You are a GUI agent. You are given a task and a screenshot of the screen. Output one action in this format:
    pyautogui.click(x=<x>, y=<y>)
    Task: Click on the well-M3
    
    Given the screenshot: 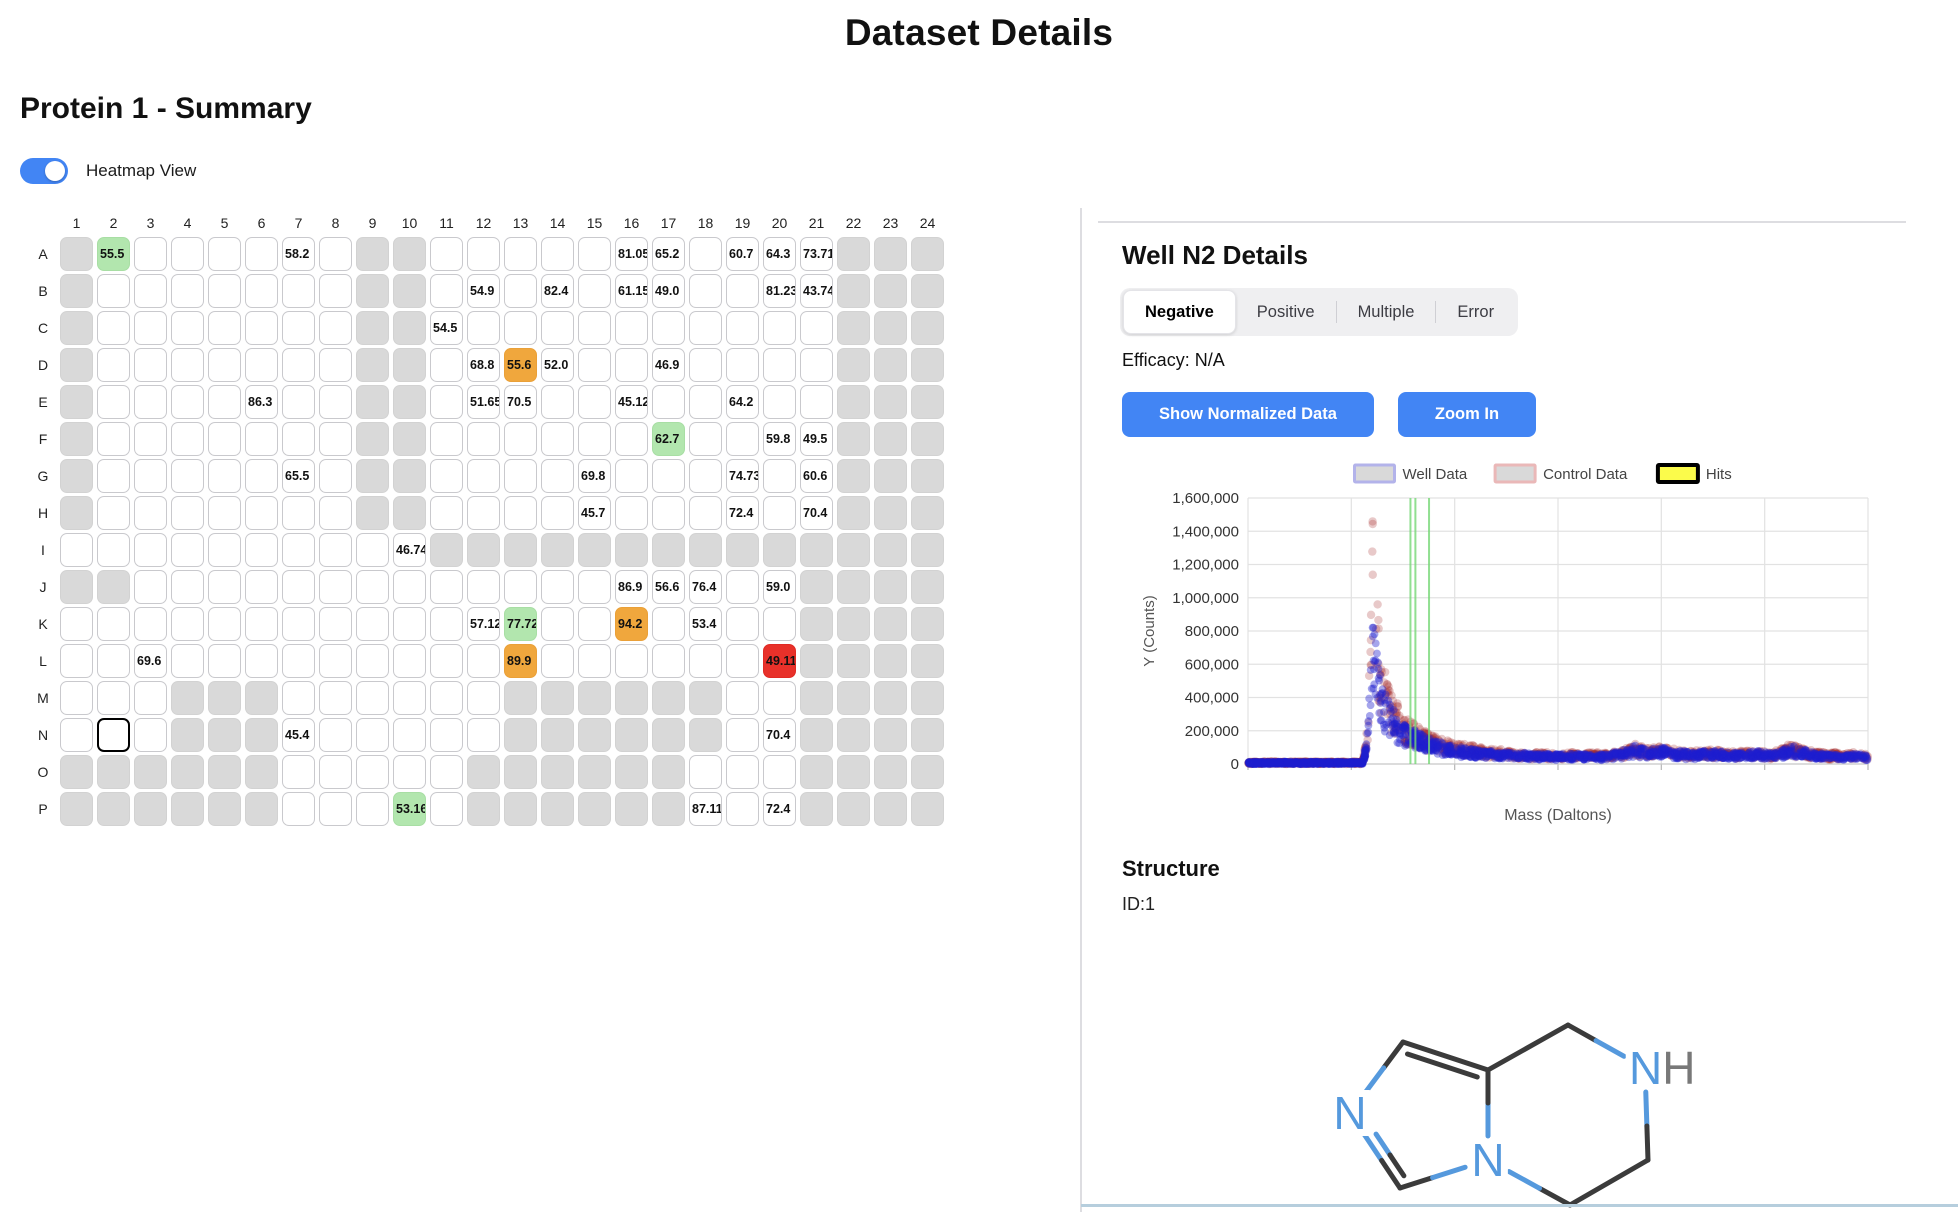 What is the action you would take?
    pyautogui.click(x=150, y=698)
    